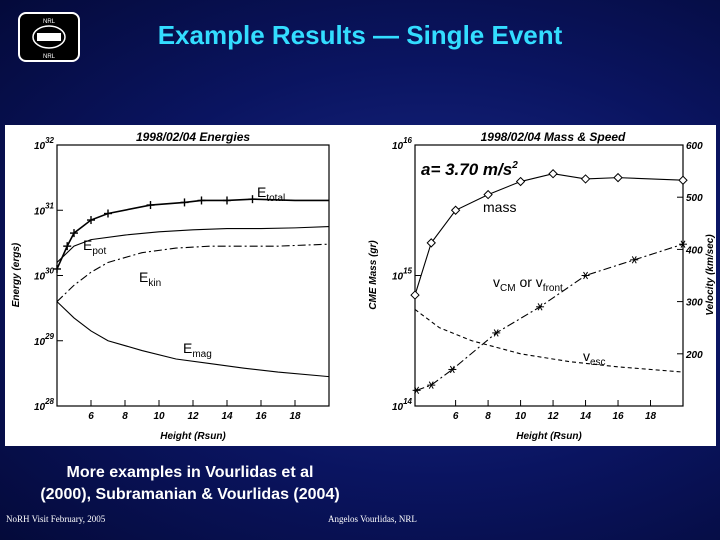 The width and height of the screenshot is (720, 540). Describe the element at coordinates (402, 144) in the screenshot. I see `mass-speed-y-tick-label: 1016` at that location.